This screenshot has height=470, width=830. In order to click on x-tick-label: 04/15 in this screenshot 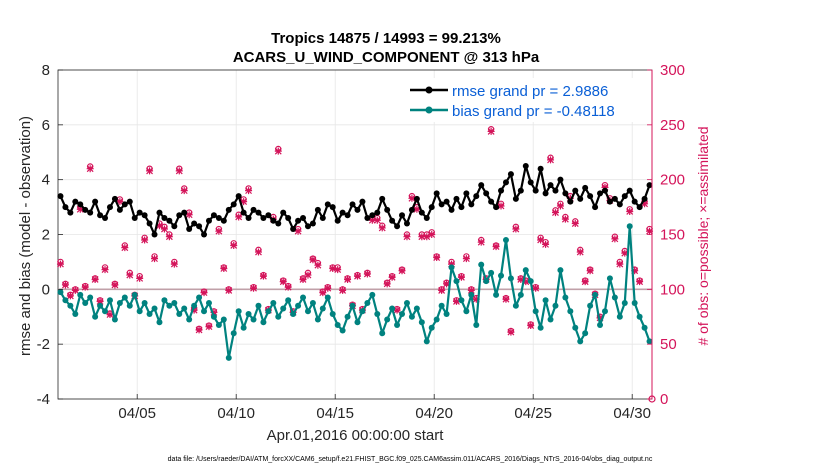, I will do `click(335, 413)`.